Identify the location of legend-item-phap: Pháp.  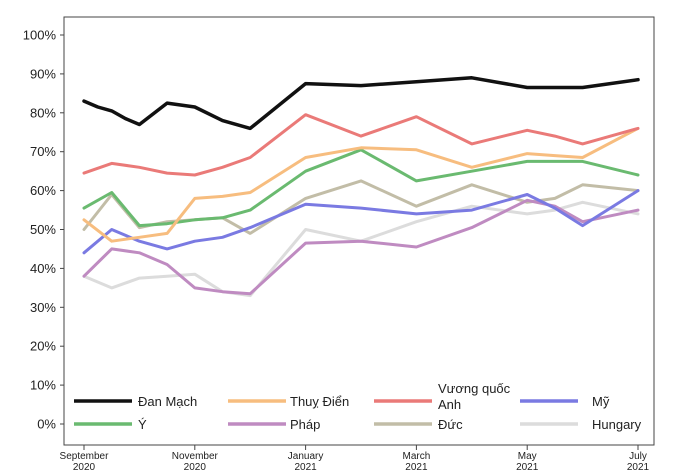
(274, 424).